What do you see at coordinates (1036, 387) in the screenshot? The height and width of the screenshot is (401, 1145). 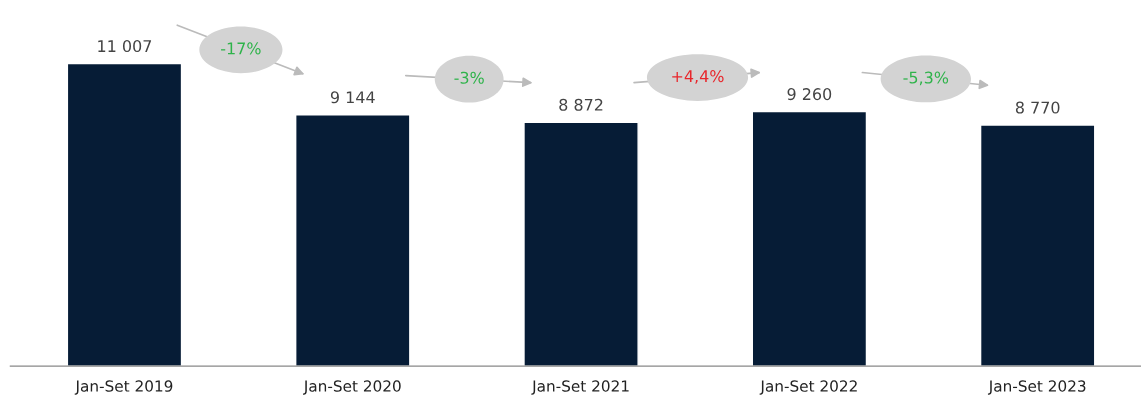 I see `x-tick-label: Jan-Set 2023` at bounding box center [1036, 387].